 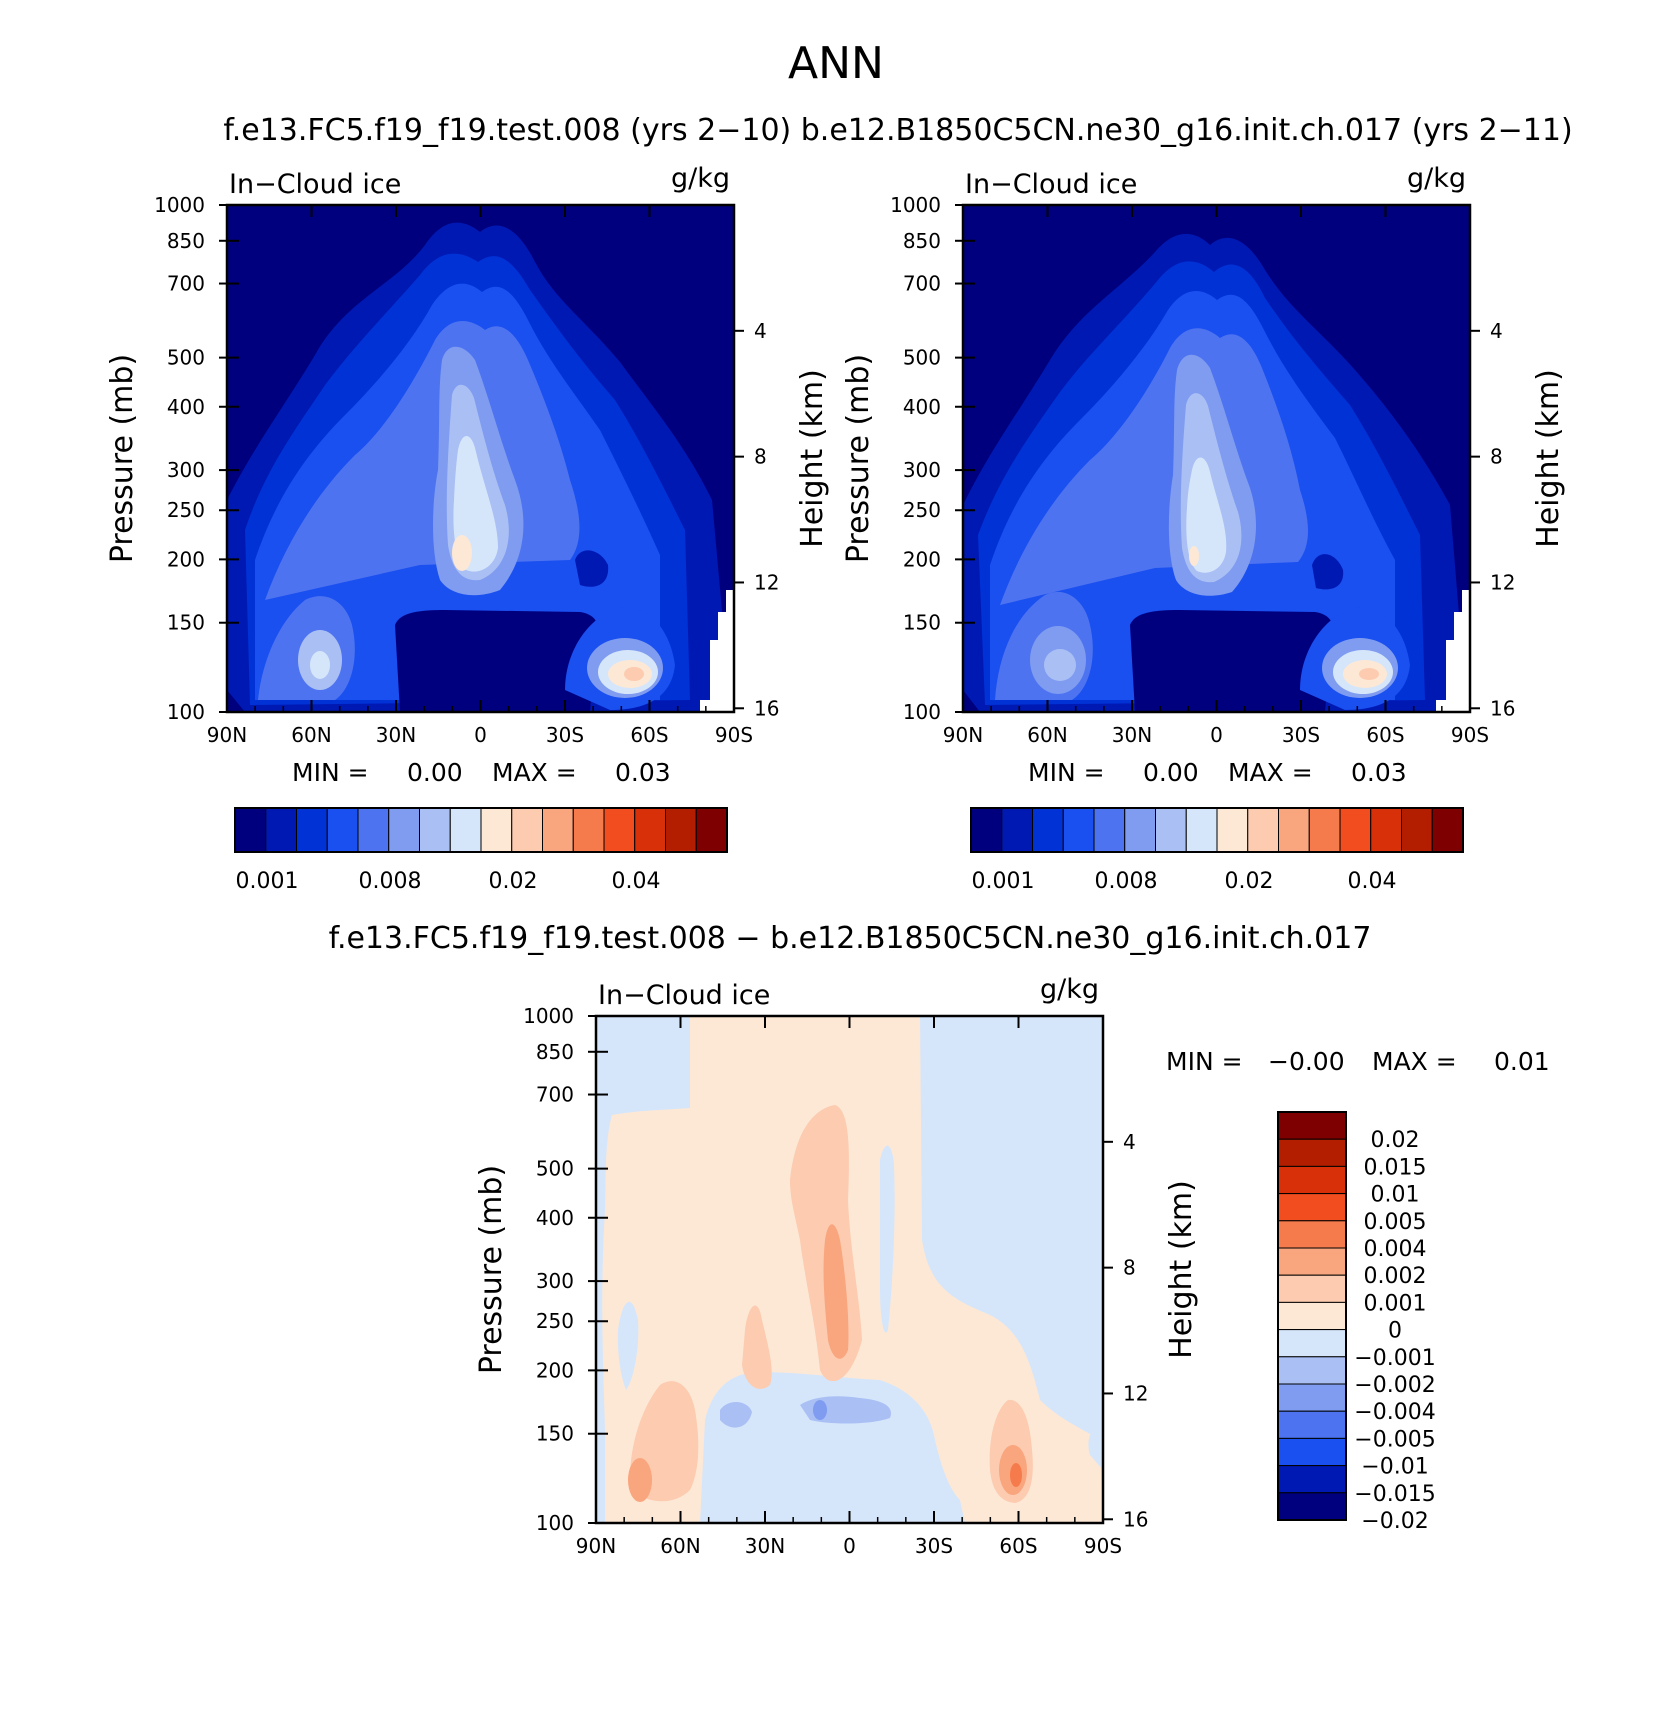 I want to click on min-label: MIN =, so click(x=330, y=772).